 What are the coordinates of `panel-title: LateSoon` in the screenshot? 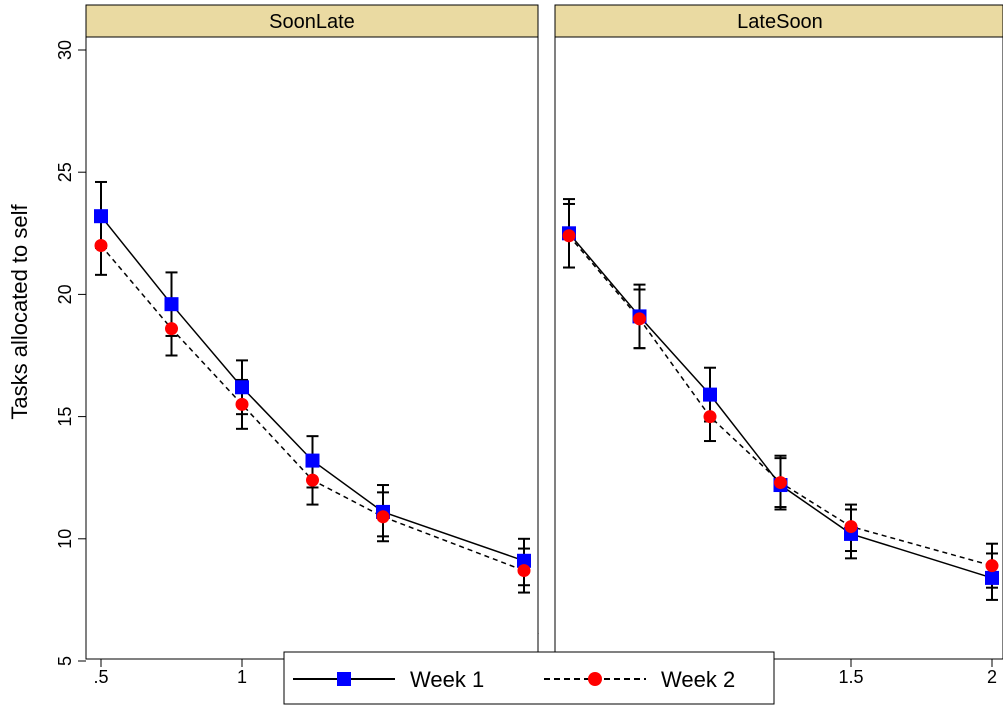 It's located at (780, 22).